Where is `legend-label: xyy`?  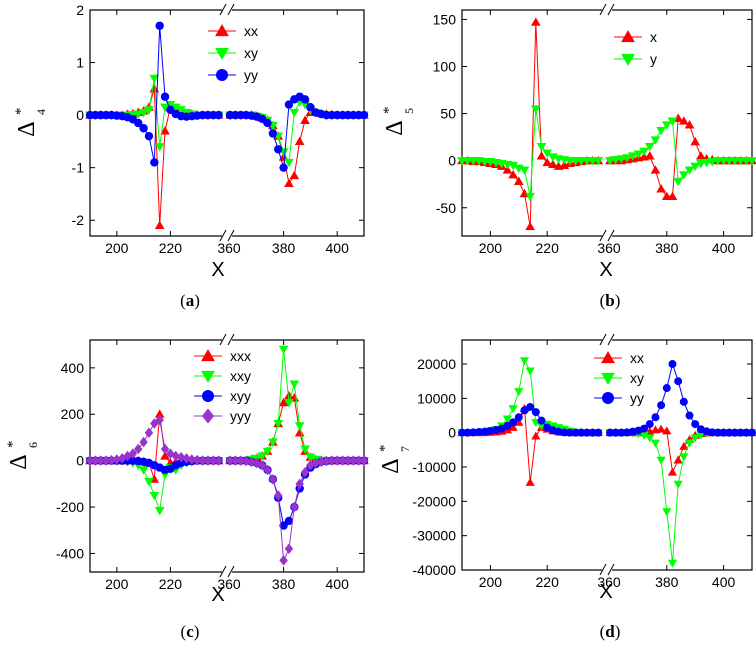
legend-label: xyy is located at coordinates (240, 396).